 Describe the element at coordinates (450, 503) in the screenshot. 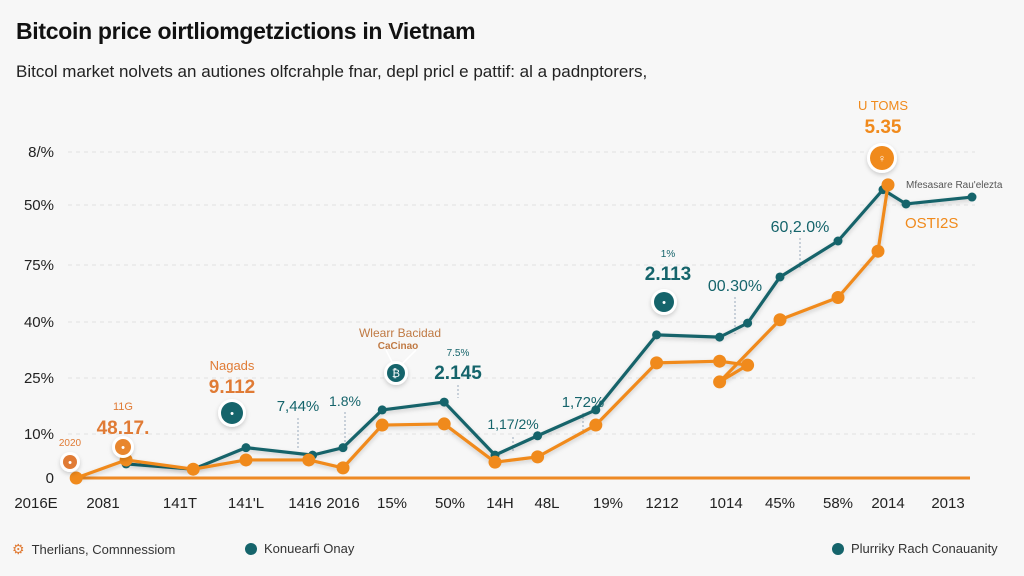

I see `x-tick-label: 50%` at that location.